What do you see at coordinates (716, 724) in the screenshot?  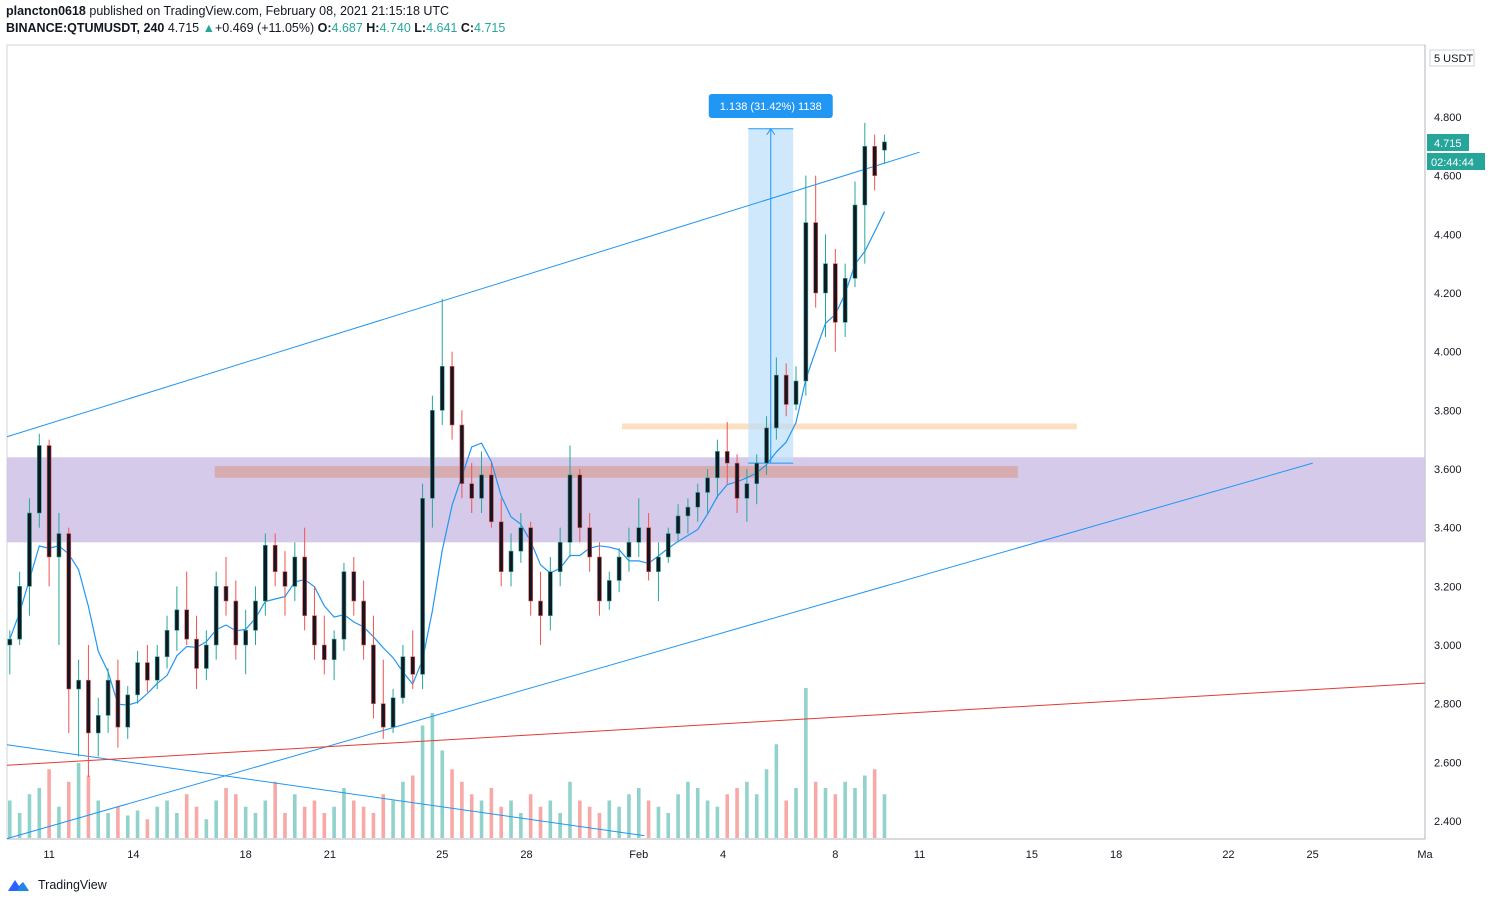 I see `support-line` at bounding box center [716, 724].